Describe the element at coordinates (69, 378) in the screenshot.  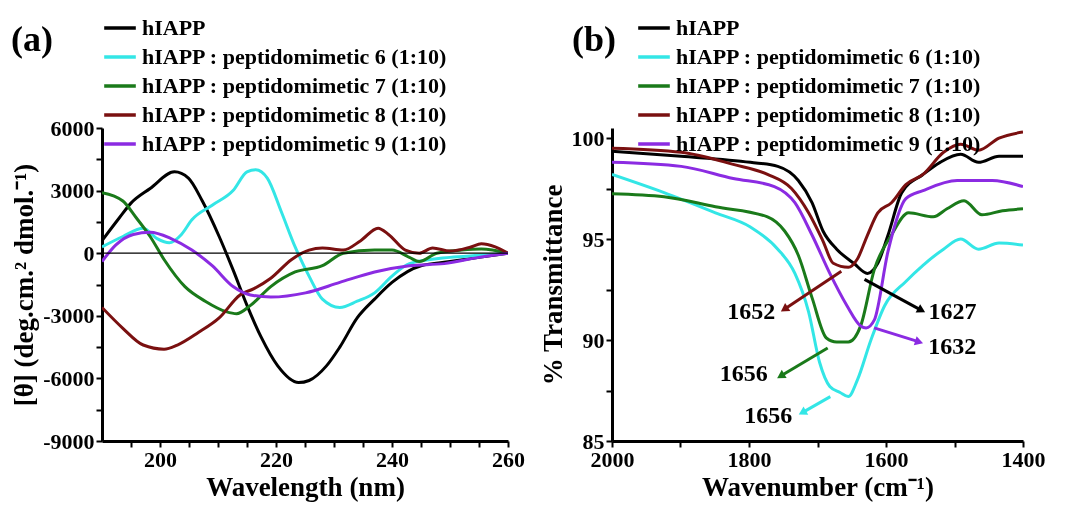
I see `y-tick-label: -6000` at that location.